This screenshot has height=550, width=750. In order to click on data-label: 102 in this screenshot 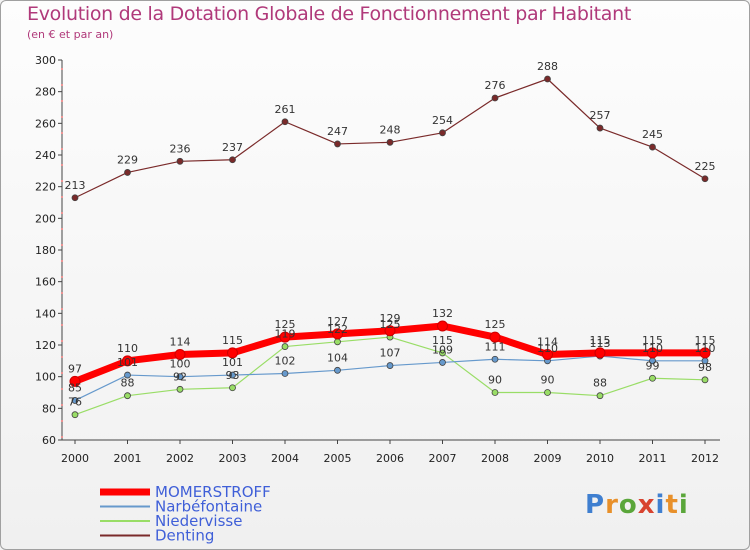, I will do `click(285, 361)`.